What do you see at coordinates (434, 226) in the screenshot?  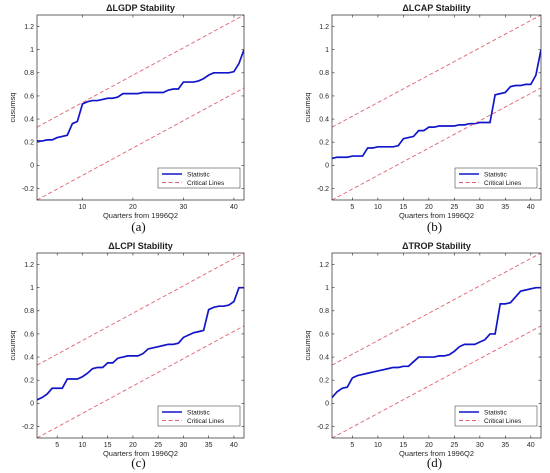 I see `panel-label: (b)` at bounding box center [434, 226].